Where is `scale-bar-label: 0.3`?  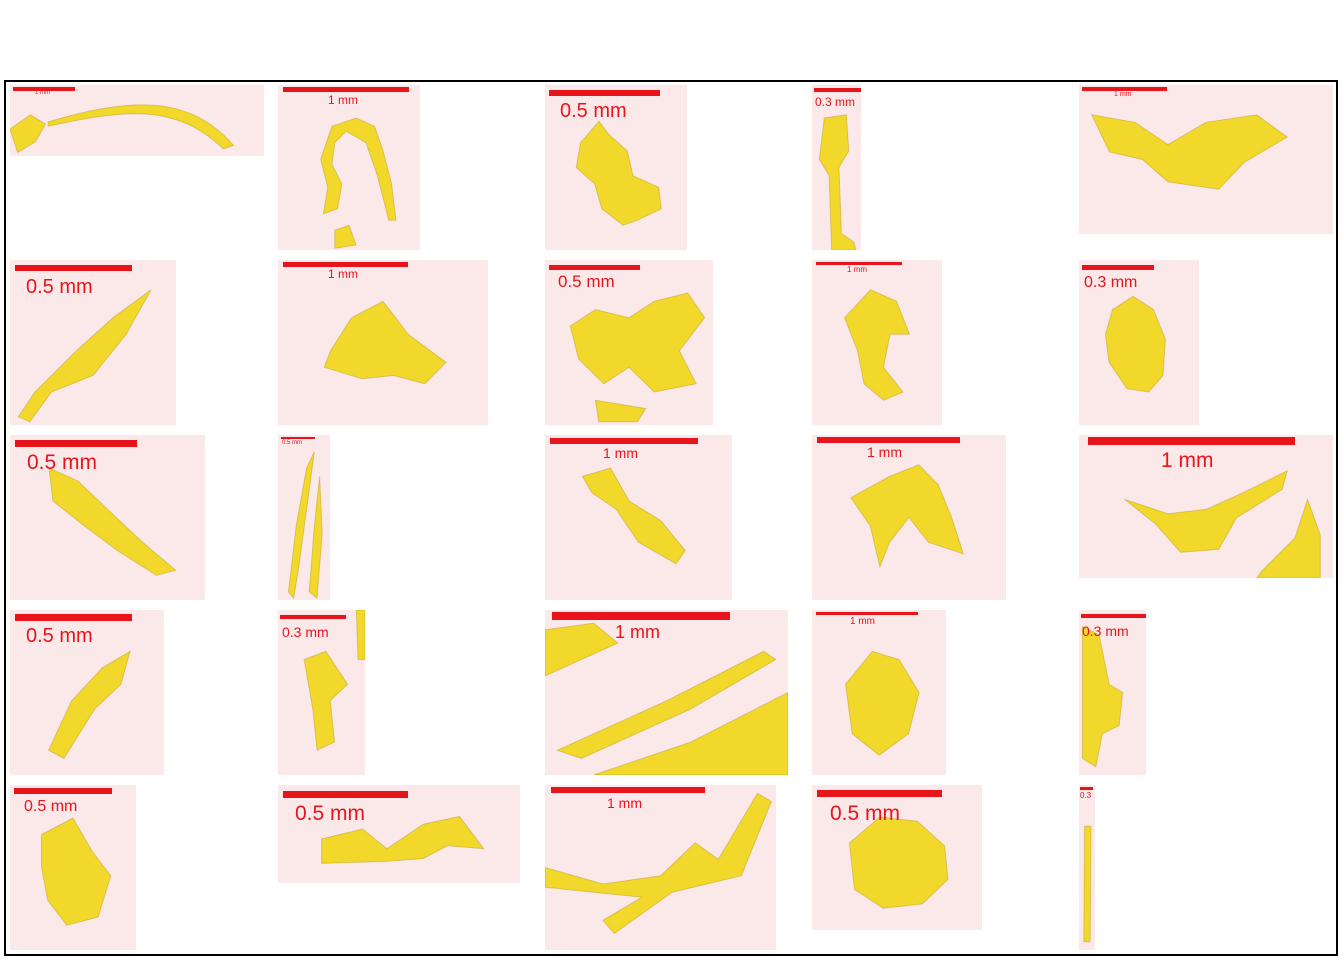 scale-bar-label: 0.3 is located at coordinates (1086, 795).